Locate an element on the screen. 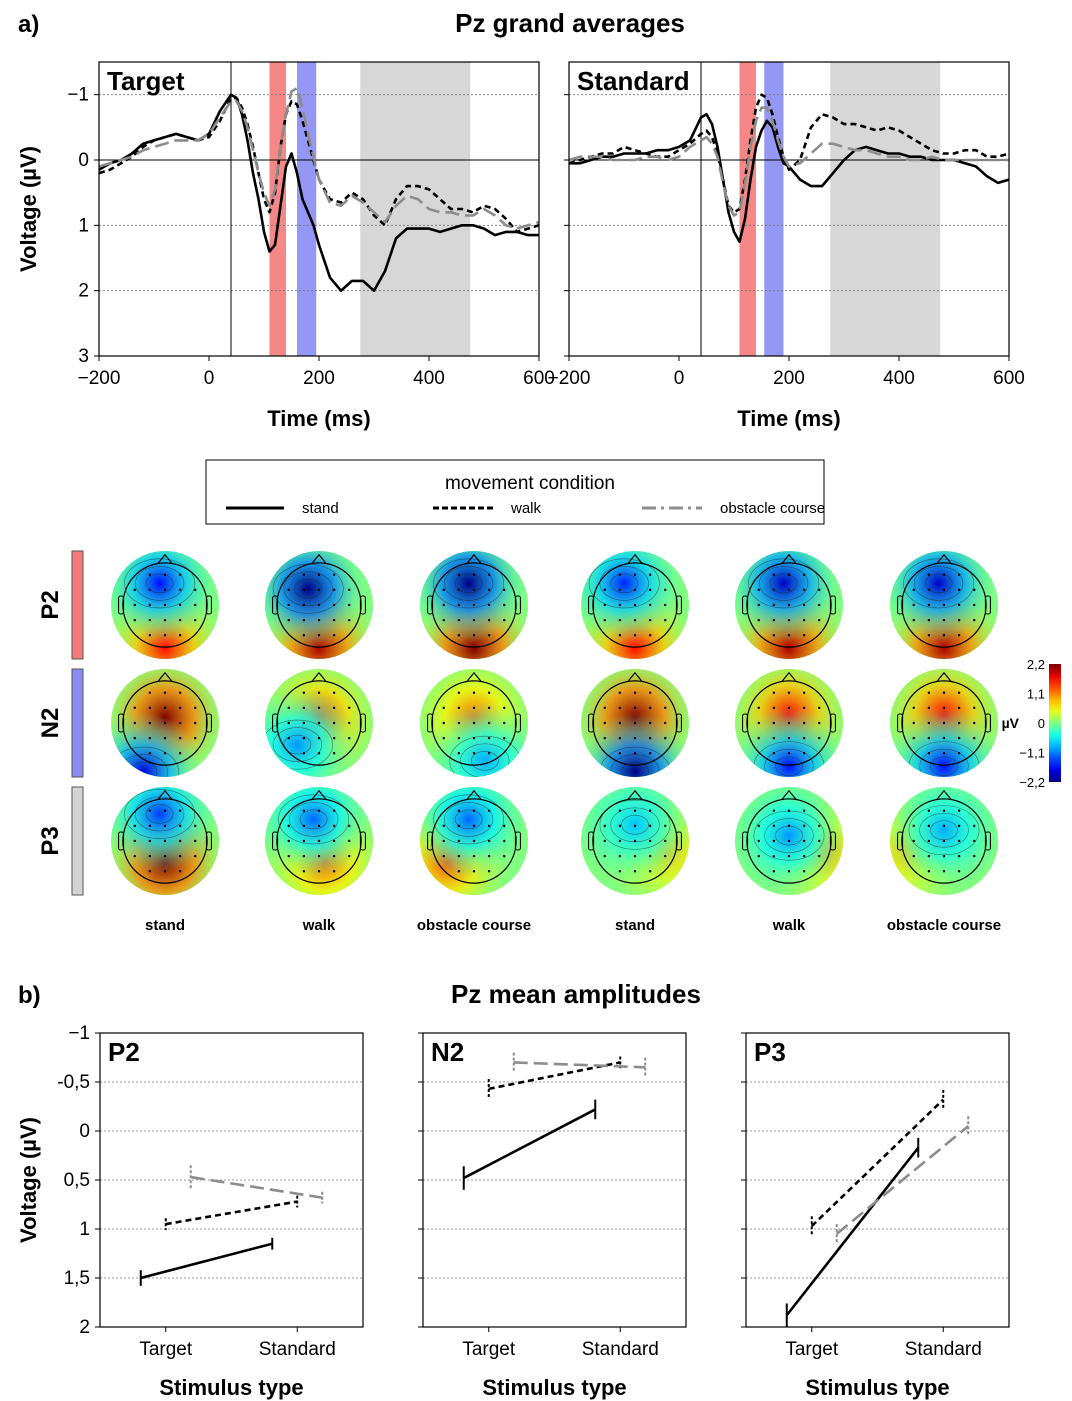  legend-title: movement condition is located at coordinates (530, 483).